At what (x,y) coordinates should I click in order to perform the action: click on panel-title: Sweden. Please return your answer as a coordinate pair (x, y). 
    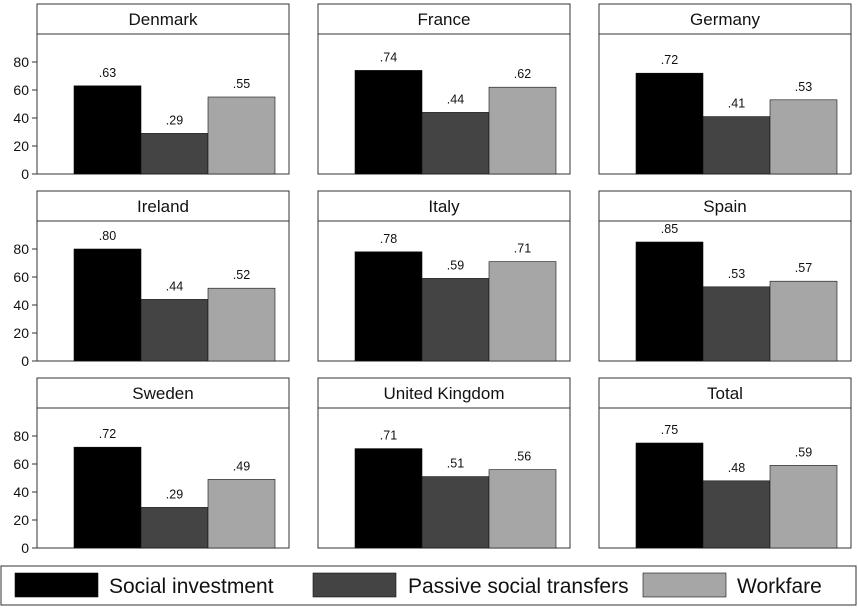
    Looking at the image, I should click on (162, 393).